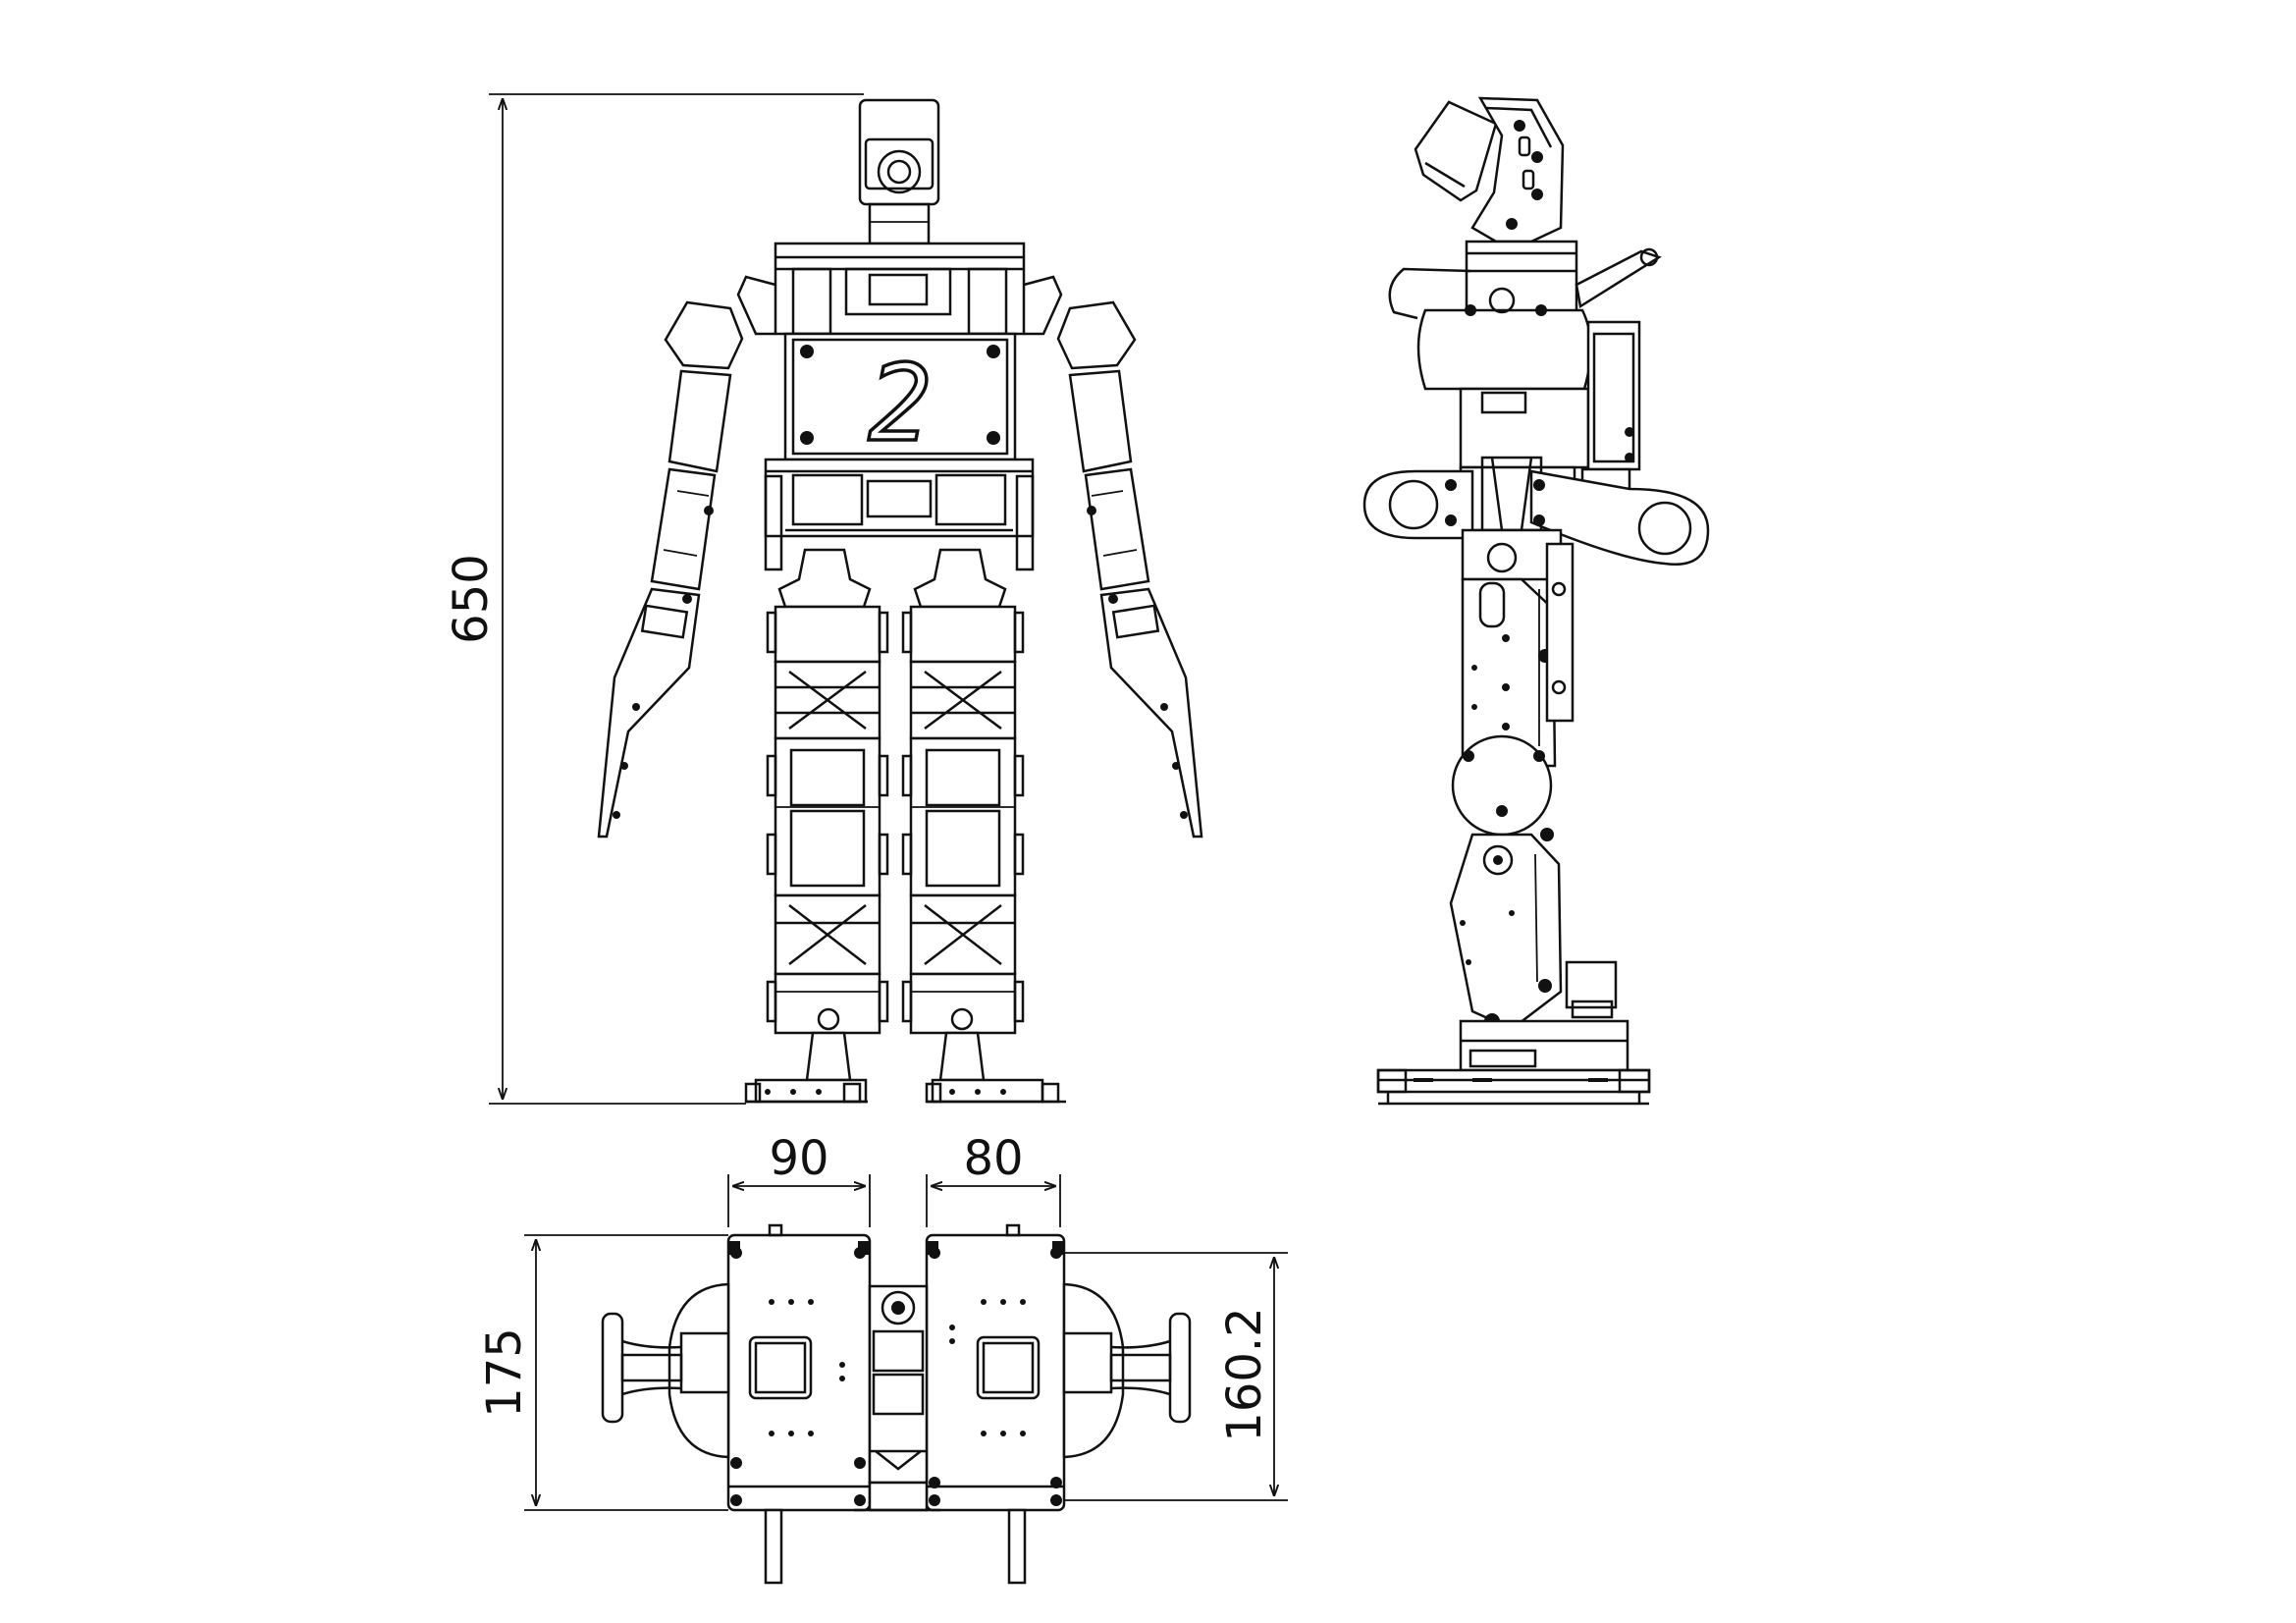 The height and width of the screenshot is (1623, 2296). I want to click on shin-side, so click(1533, 929).